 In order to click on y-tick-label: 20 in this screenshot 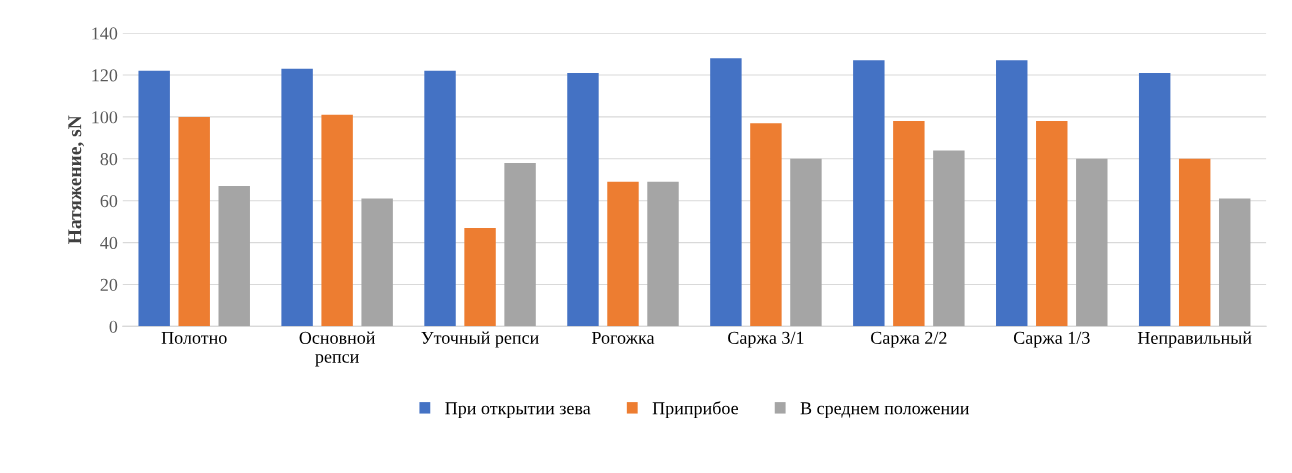, I will do `click(109, 284)`.